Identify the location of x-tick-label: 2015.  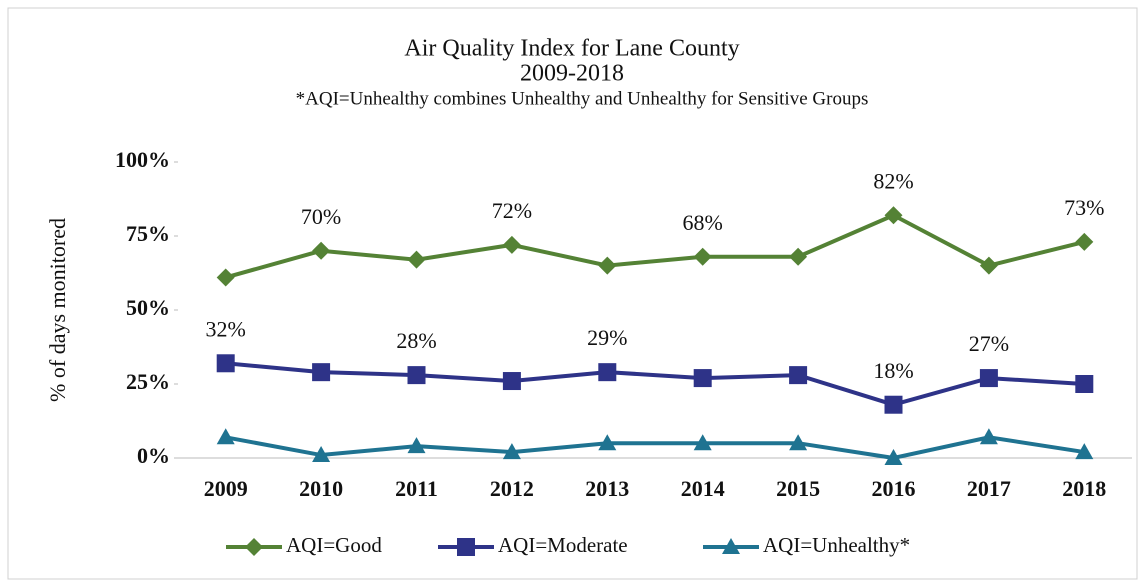
(798, 488).